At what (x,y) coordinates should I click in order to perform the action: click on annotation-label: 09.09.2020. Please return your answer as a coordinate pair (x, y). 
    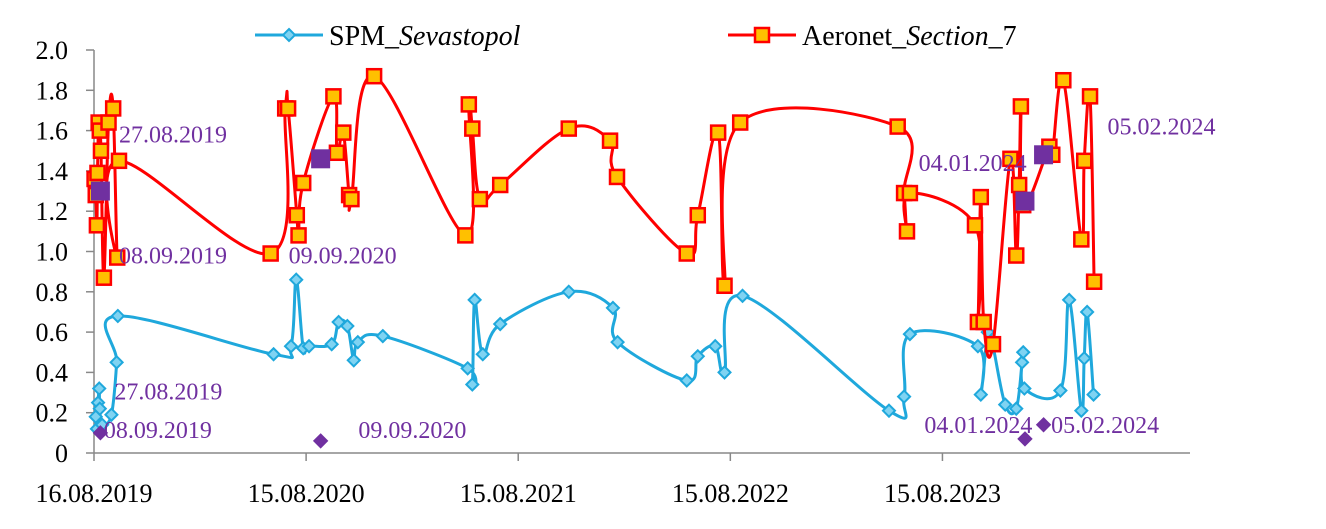
    Looking at the image, I should click on (343, 257).